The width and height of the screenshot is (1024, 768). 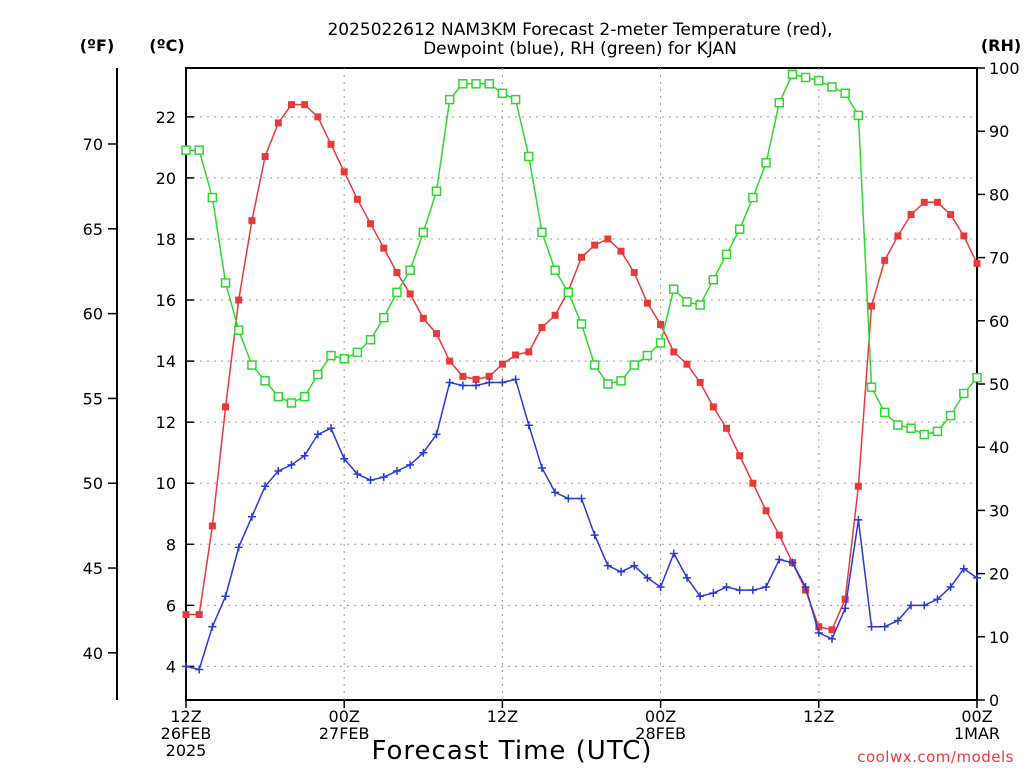 What do you see at coordinates (166, 422) in the screenshot?
I see `celsius-tick-label: 12` at bounding box center [166, 422].